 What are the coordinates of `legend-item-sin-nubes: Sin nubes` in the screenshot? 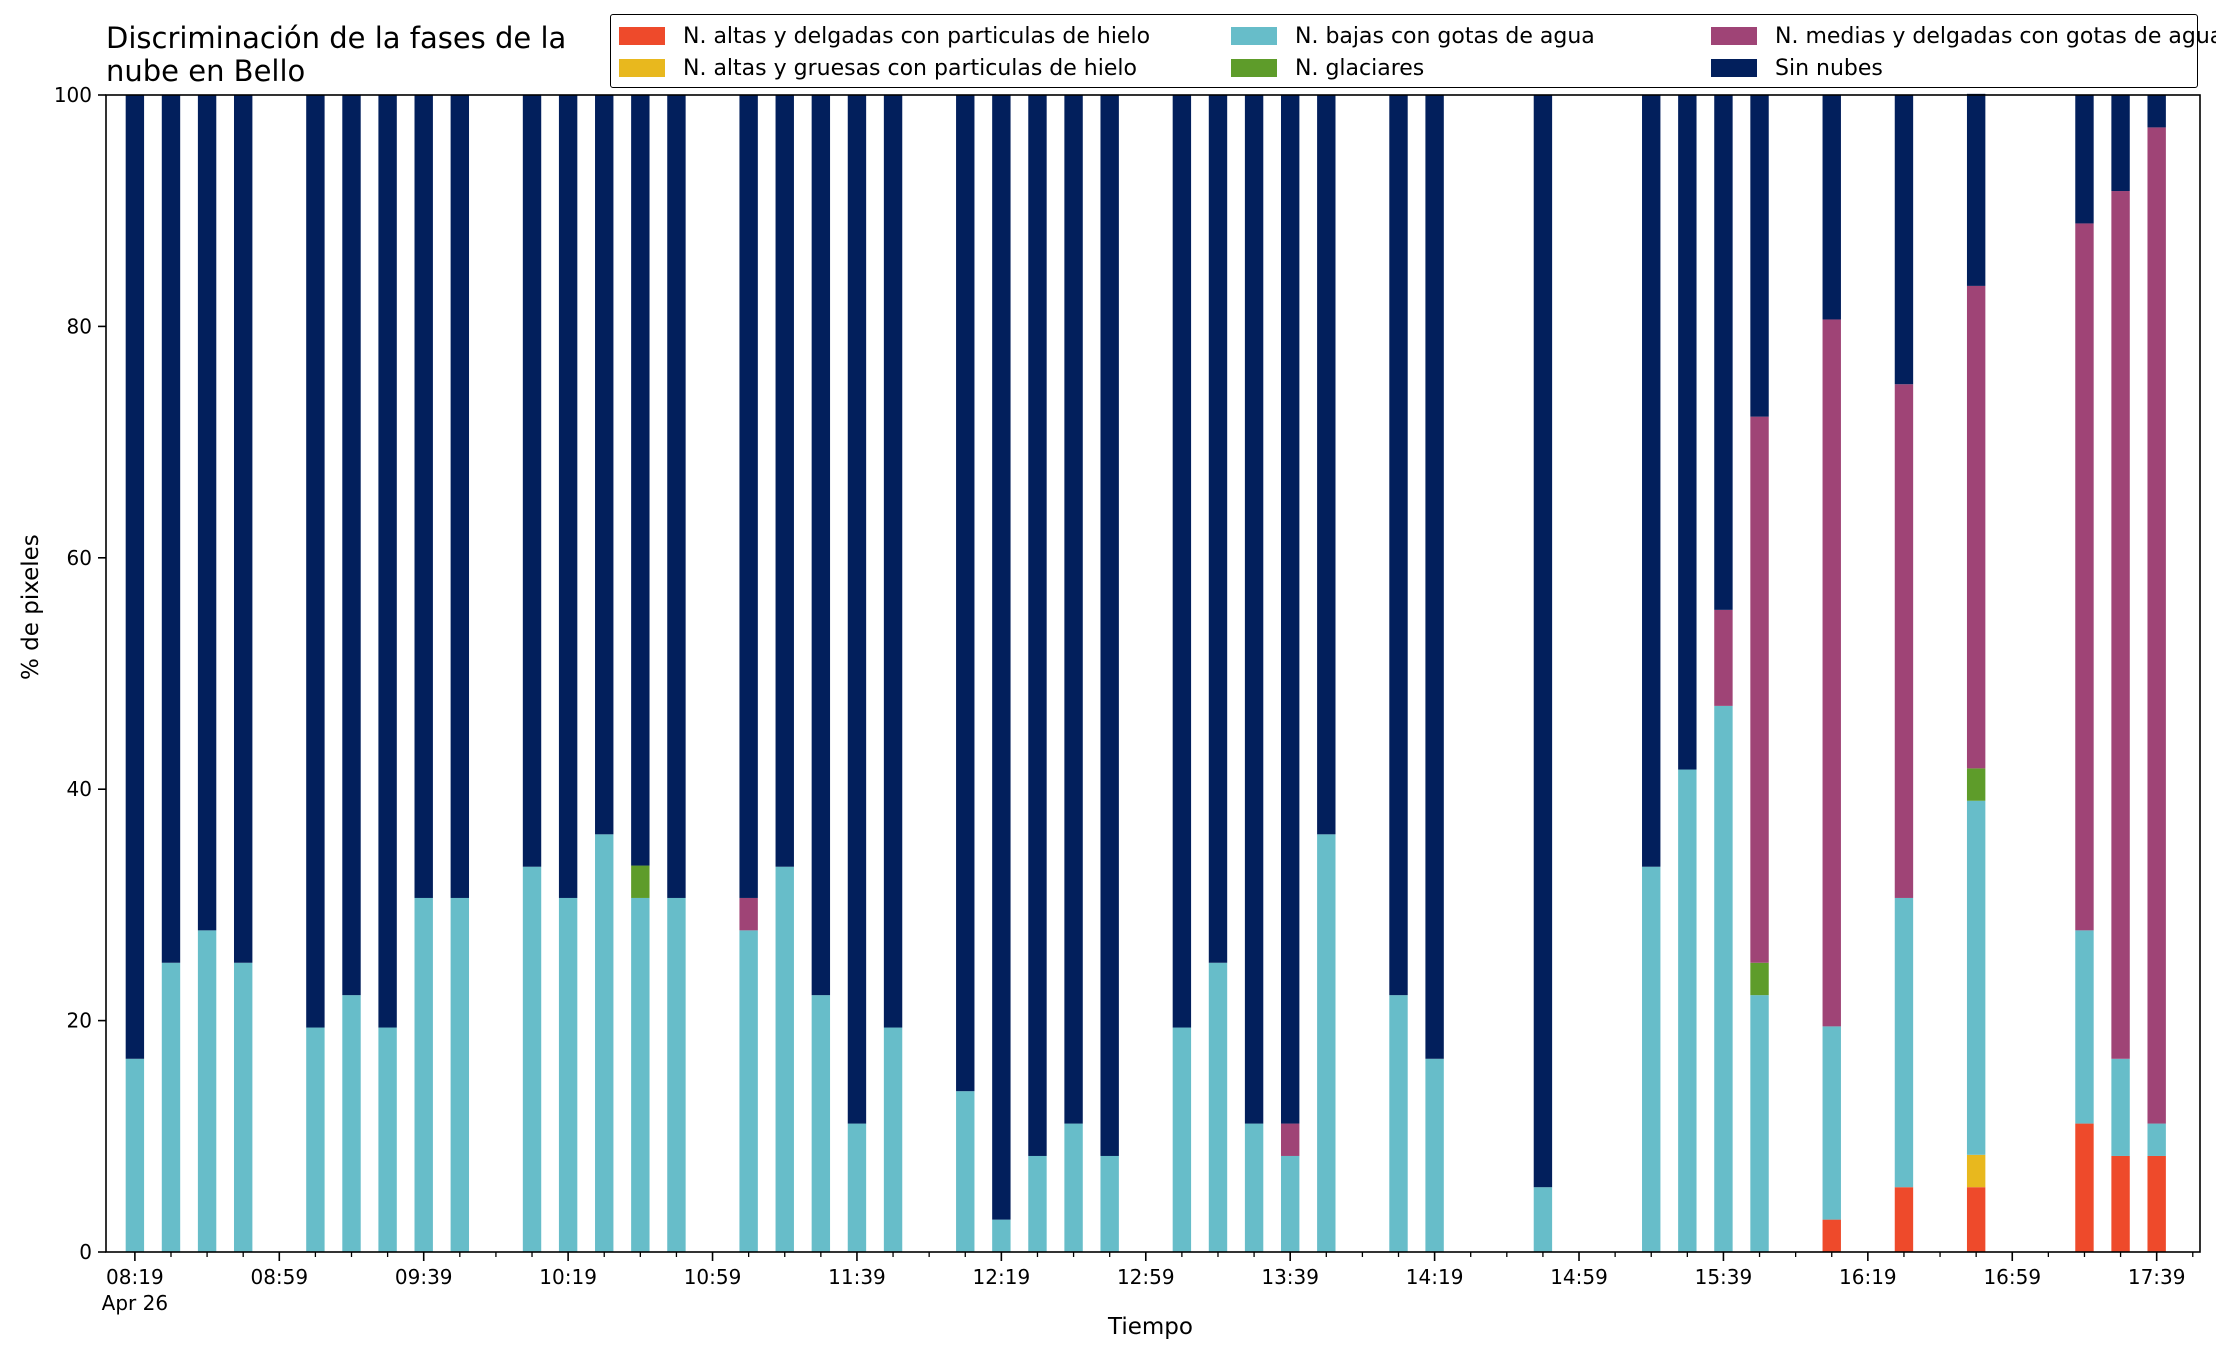 It's located at (1797, 68).